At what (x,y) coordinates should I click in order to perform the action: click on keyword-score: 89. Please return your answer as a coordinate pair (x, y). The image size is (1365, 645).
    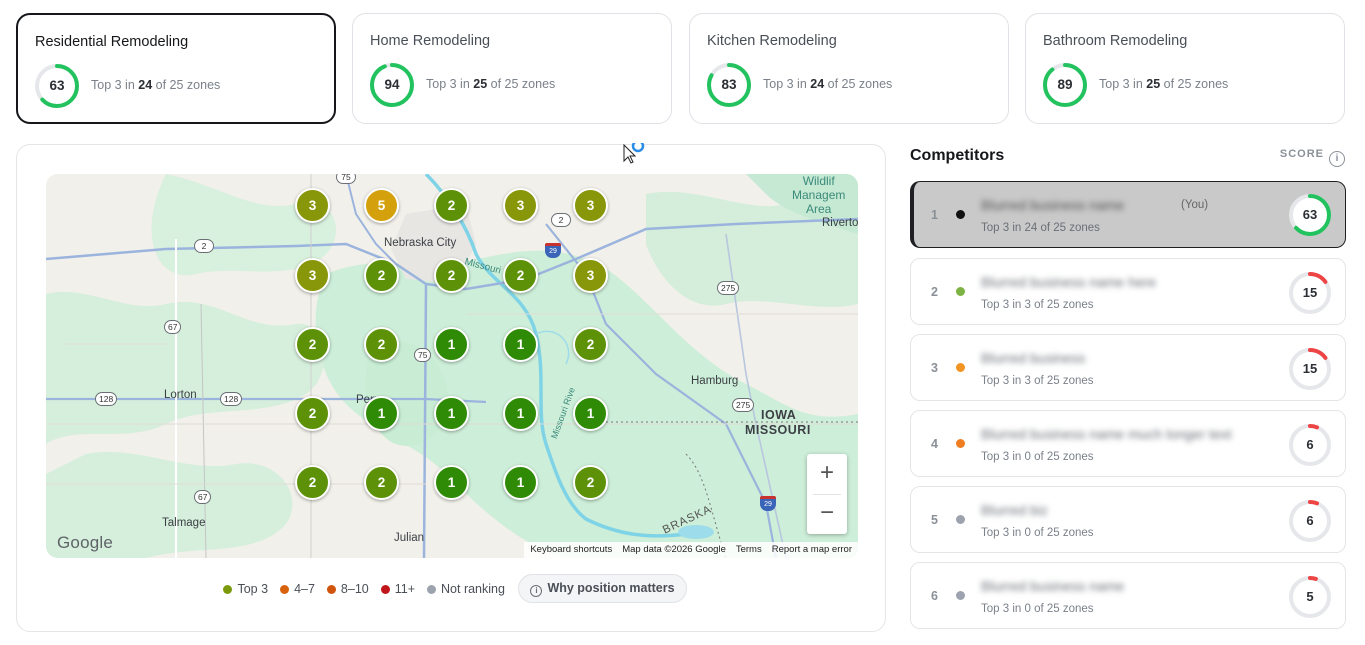
    Looking at the image, I should click on (1065, 84).